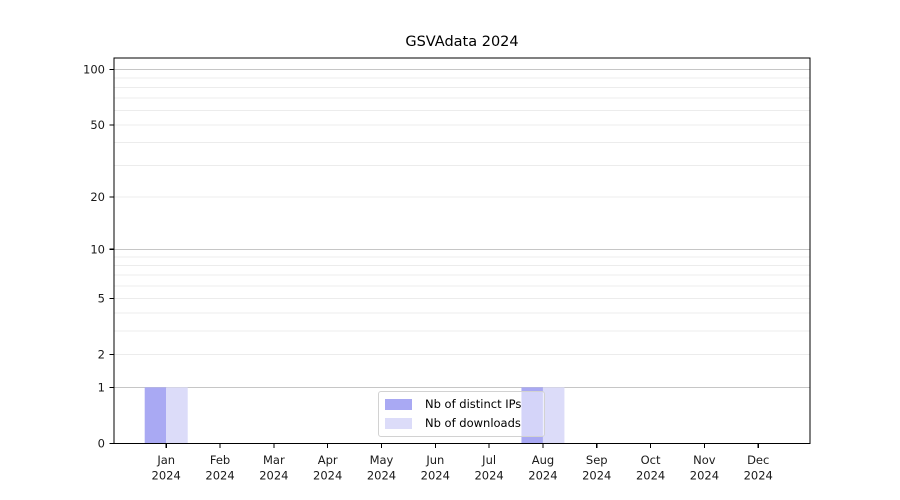 Image resolution: width=900 pixels, height=500 pixels. I want to click on y-tick-label: 5, so click(101, 298).